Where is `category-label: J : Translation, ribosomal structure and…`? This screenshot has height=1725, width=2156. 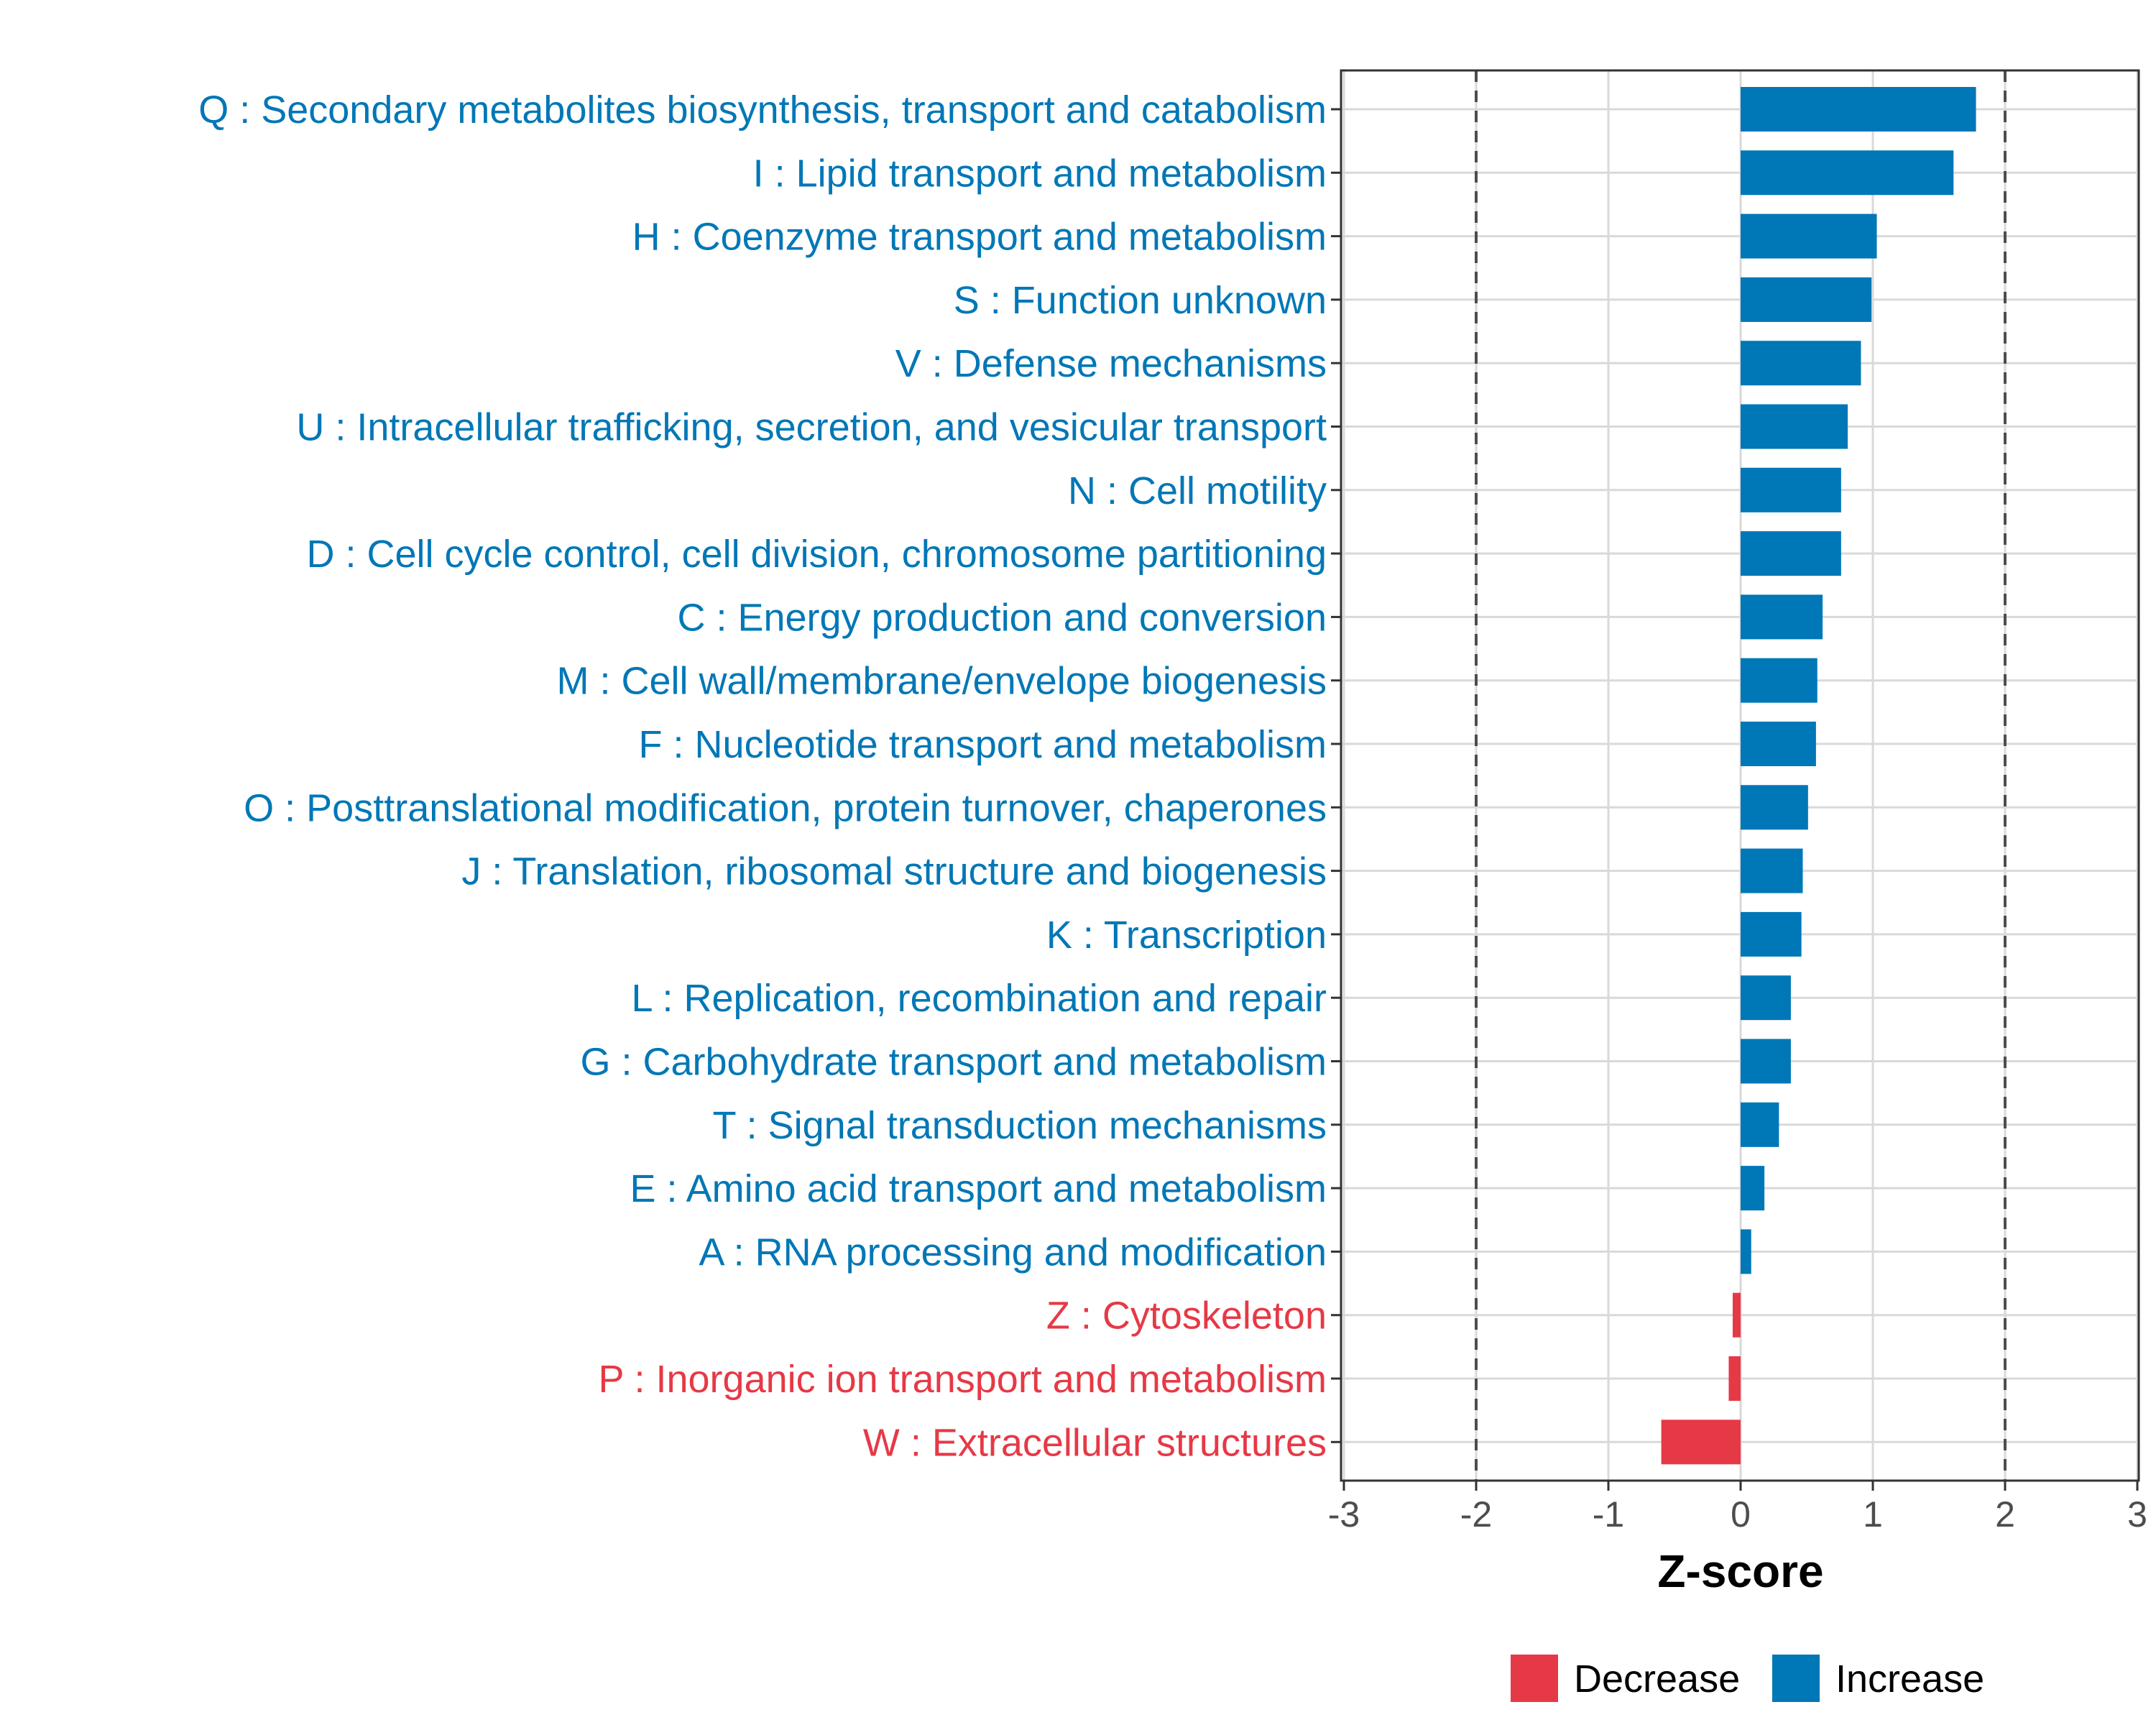
category-label: J : Translation, ribosomal structure and… is located at coordinates (894, 871).